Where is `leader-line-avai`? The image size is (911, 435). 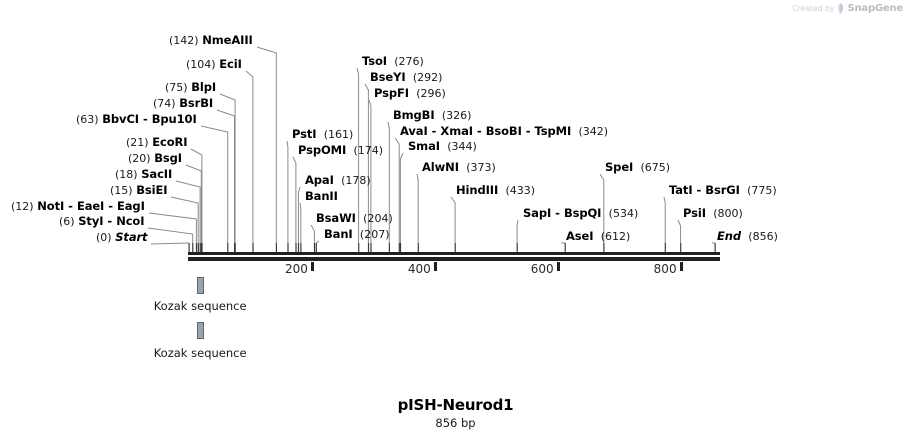
leader-line-avai is located at coordinates (397, 190).